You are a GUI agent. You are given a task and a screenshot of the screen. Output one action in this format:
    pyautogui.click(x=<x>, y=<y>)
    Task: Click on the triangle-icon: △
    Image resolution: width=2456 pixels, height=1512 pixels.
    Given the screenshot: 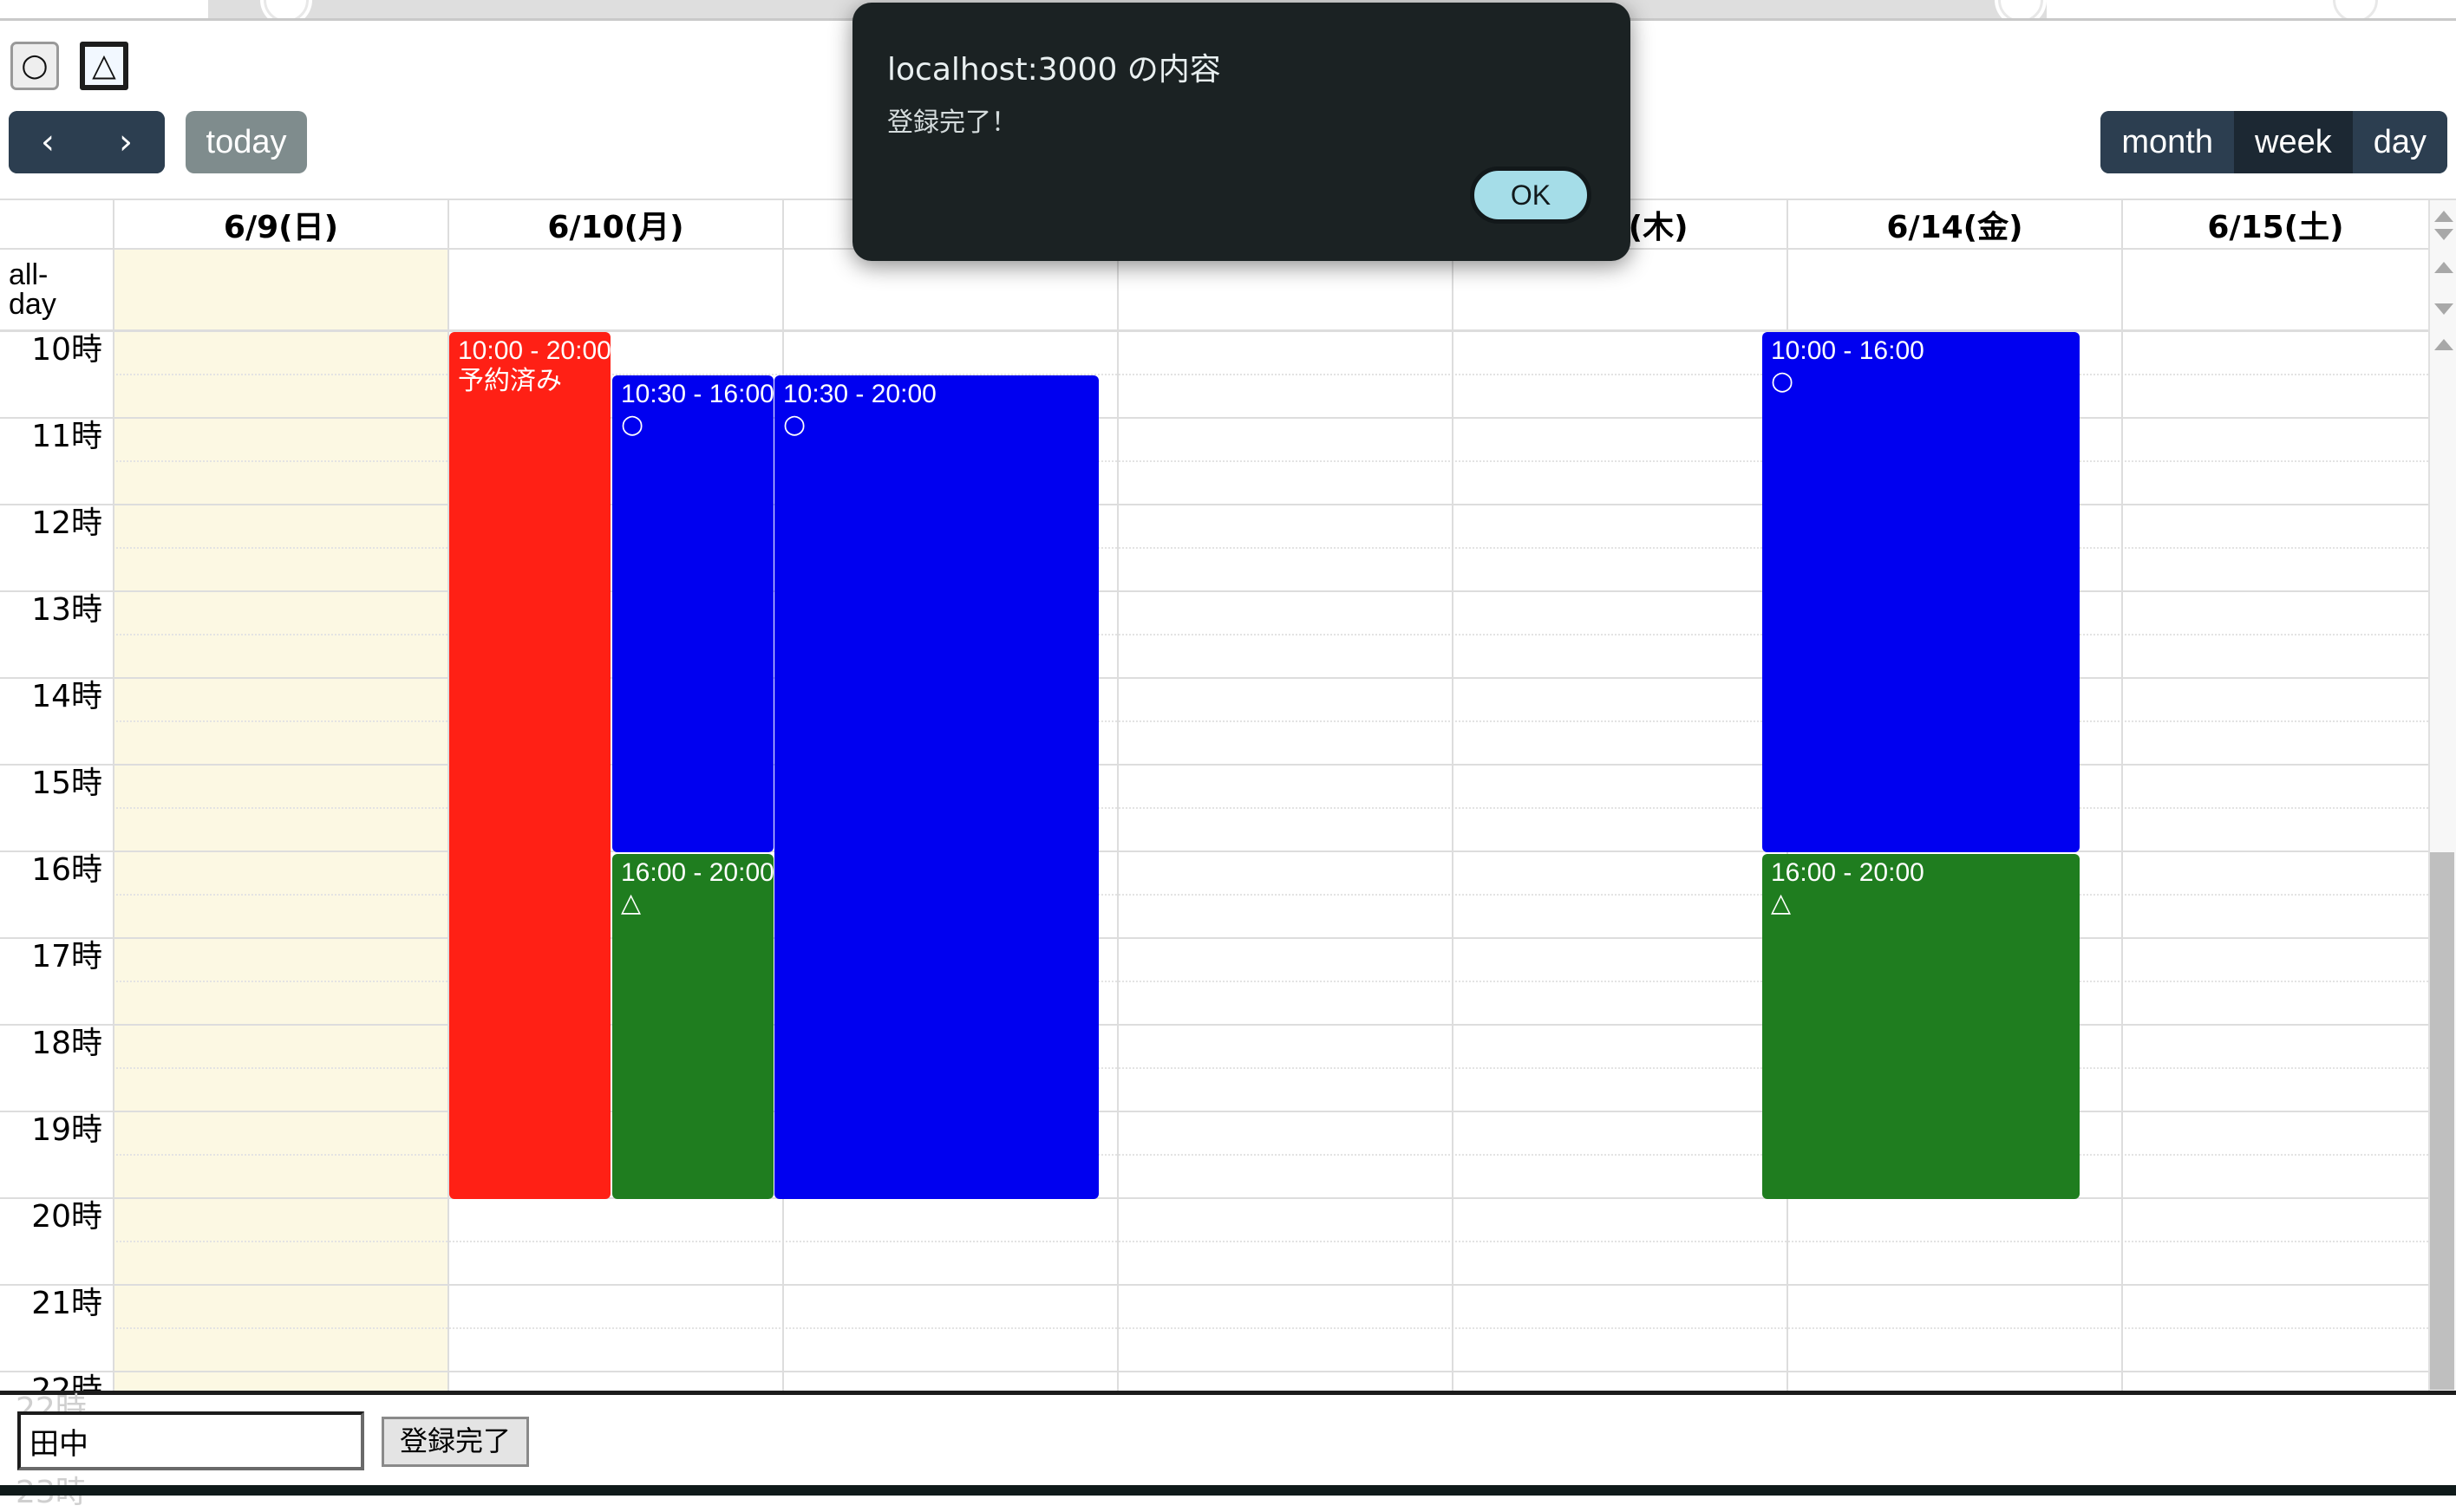 What is the action you would take?
    pyautogui.click(x=104, y=66)
    